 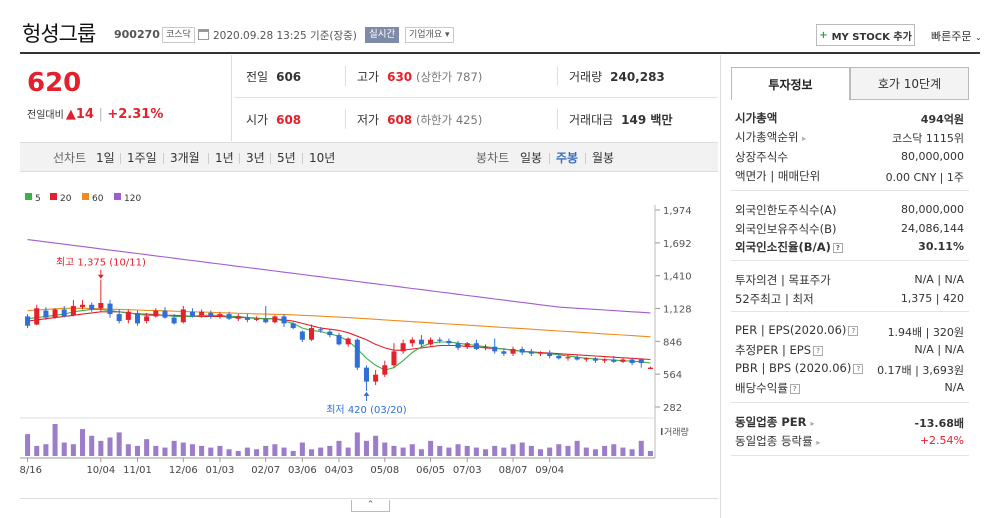 What do you see at coordinates (790, 83) in the screenshot?
I see `tab-invest-info: 투자정보` at bounding box center [790, 83].